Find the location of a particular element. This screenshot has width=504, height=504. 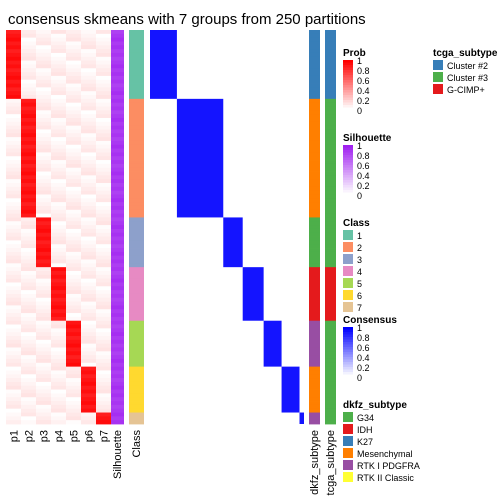

consensus-legend-tick: 0.4 is located at coordinates (363, 358).